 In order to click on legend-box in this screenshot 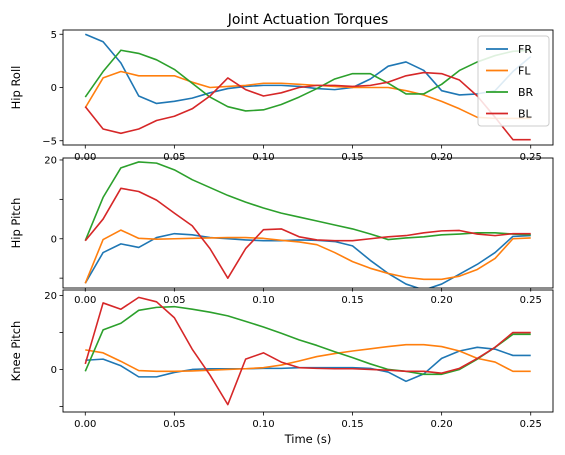, I will do `click(513, 81)`.